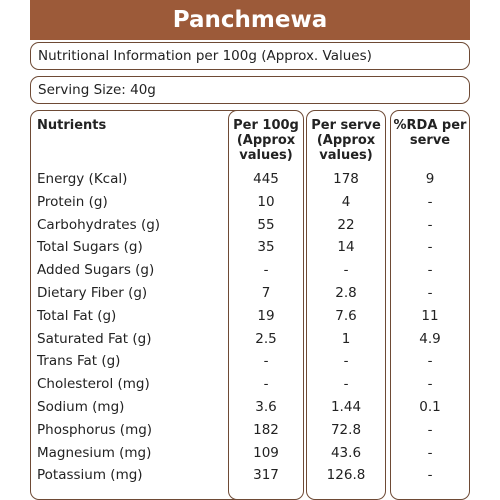 Image resolution: width=500 pixels, height=500 pixels. What do you see at coordinates (430, 315) in the screenshot?
I see `rda-value: 11` at bounding box center [430, 315].